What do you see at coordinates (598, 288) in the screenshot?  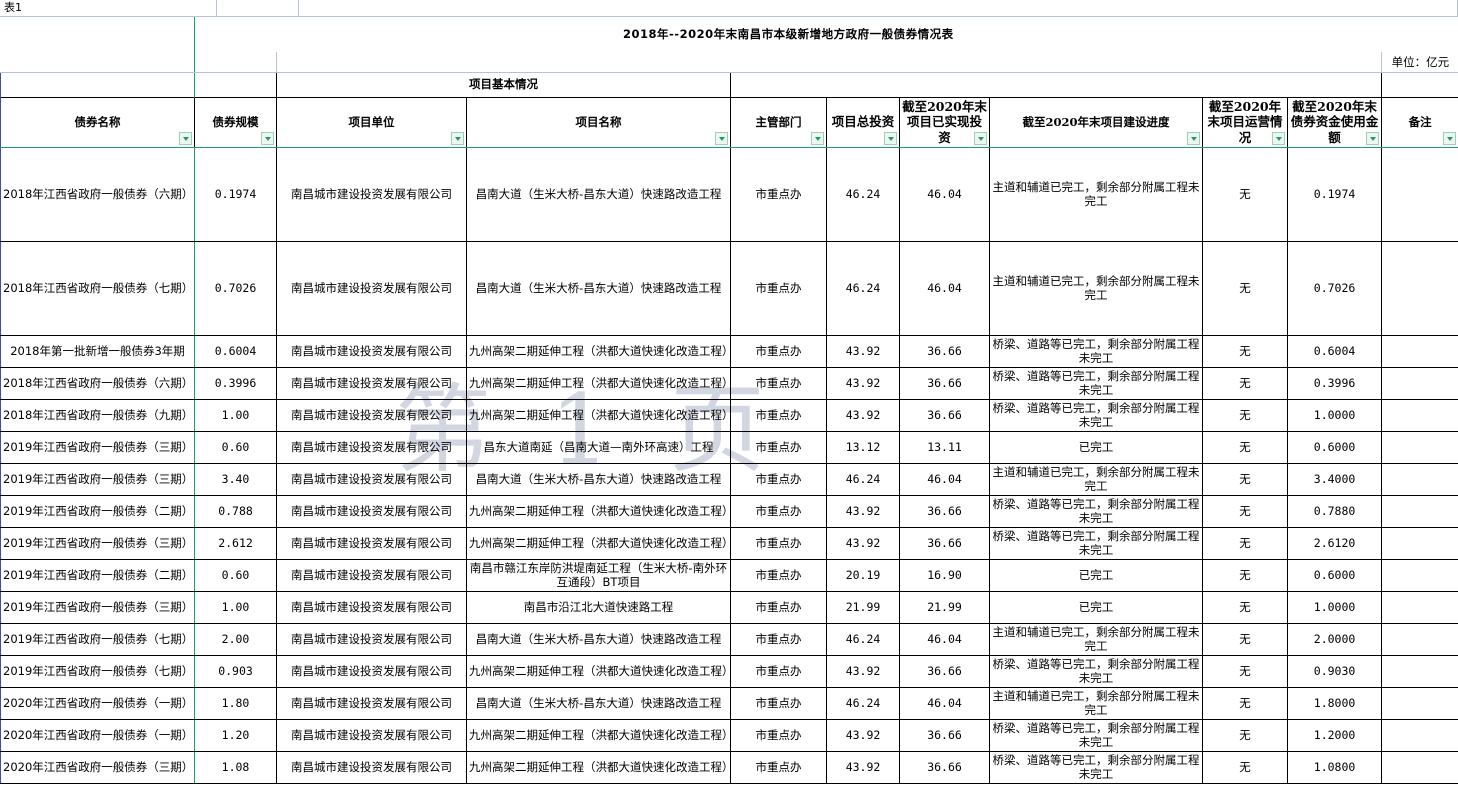 I see `cell-project-name: 昌南大道（生米大桥-昌东大道）快速路改造工程` at bounding box center [598, 288].